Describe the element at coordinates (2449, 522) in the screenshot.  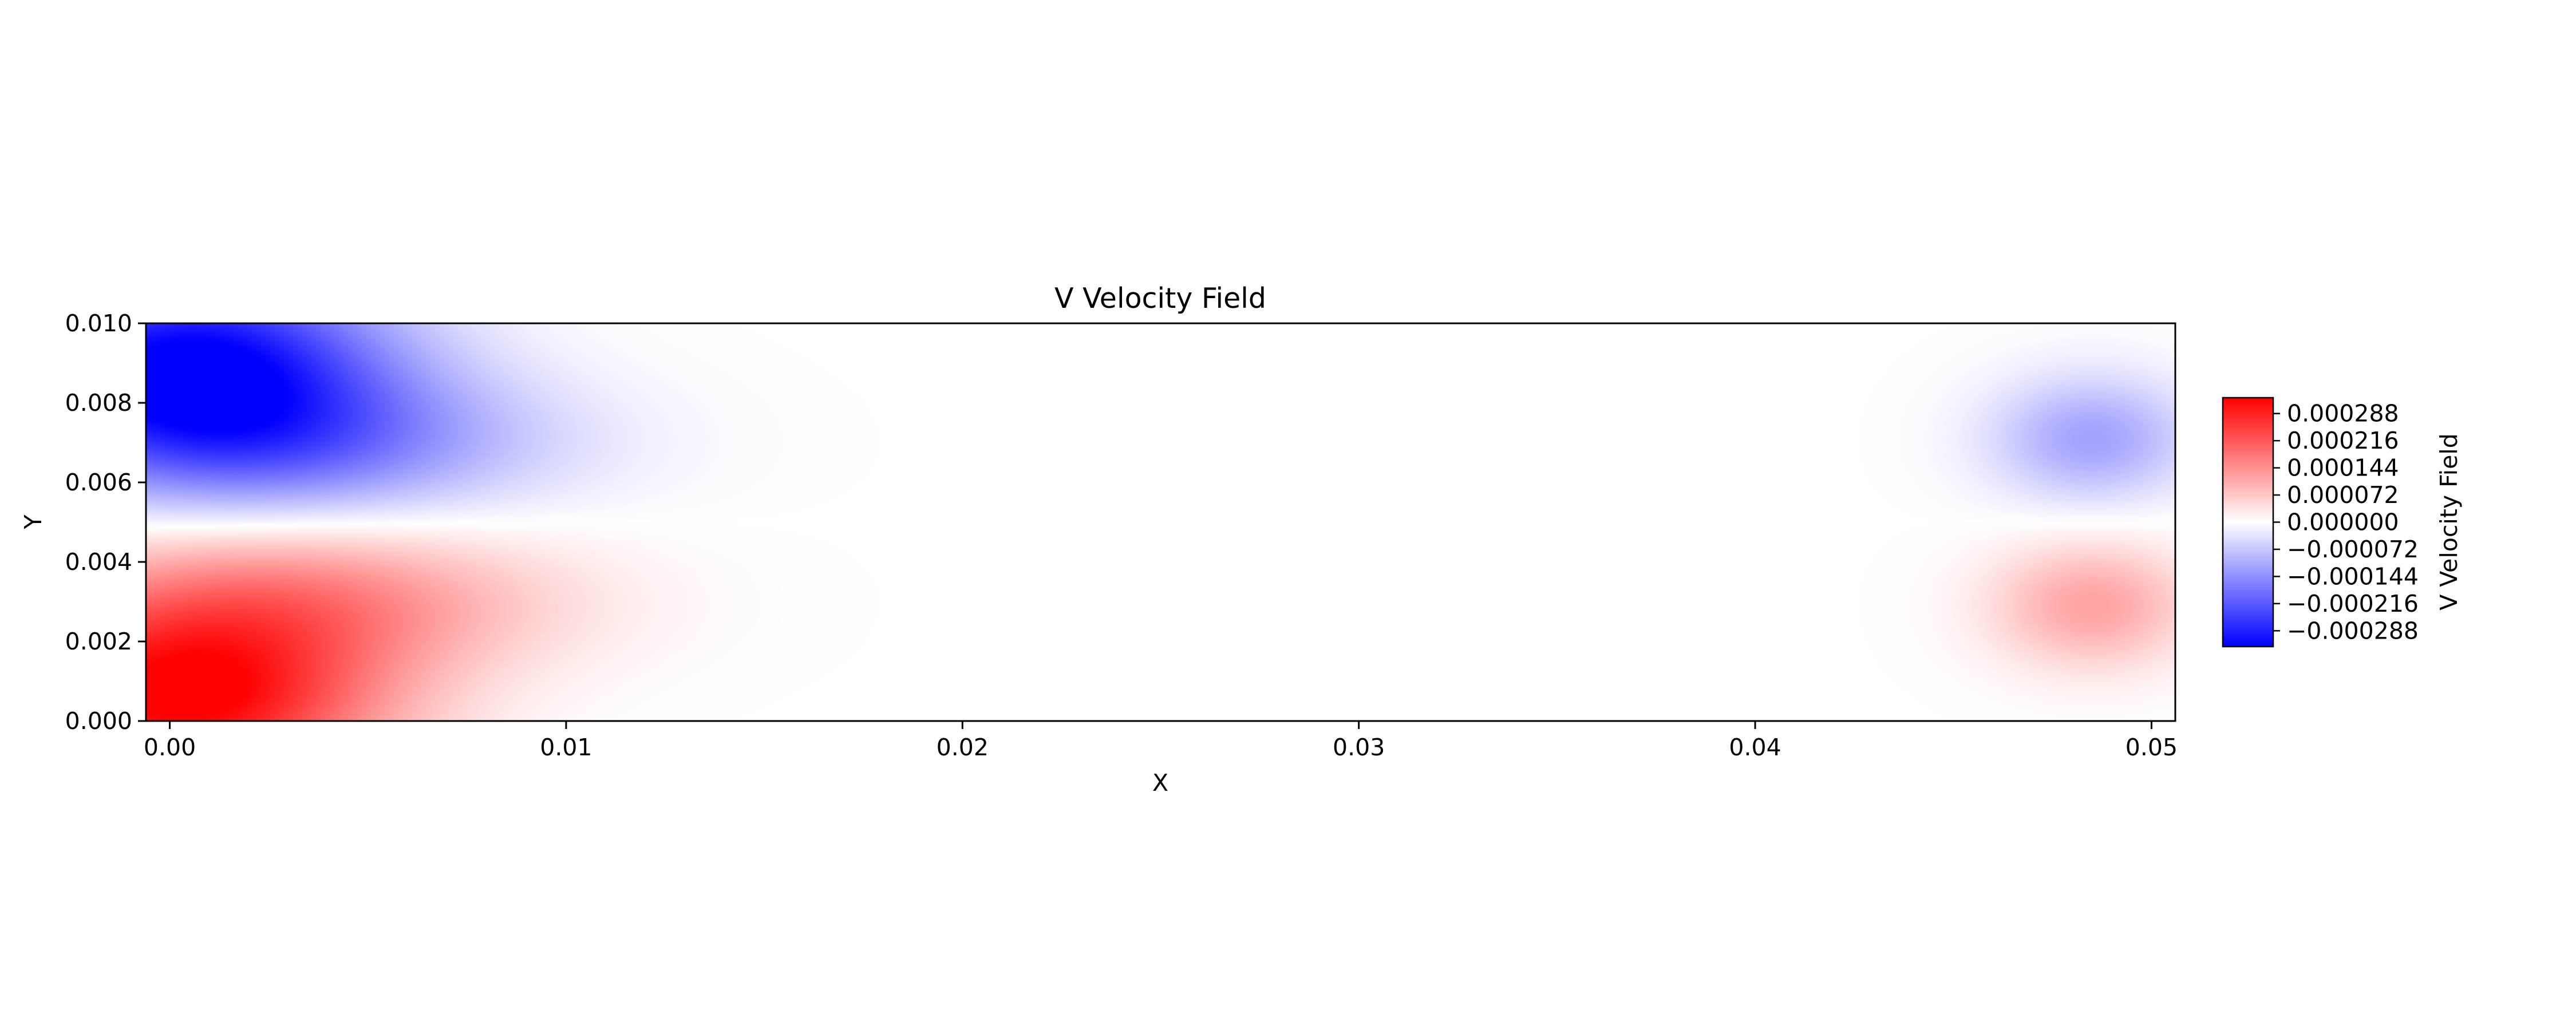
I see `colorbar-label: V Velocity Field` at that location.